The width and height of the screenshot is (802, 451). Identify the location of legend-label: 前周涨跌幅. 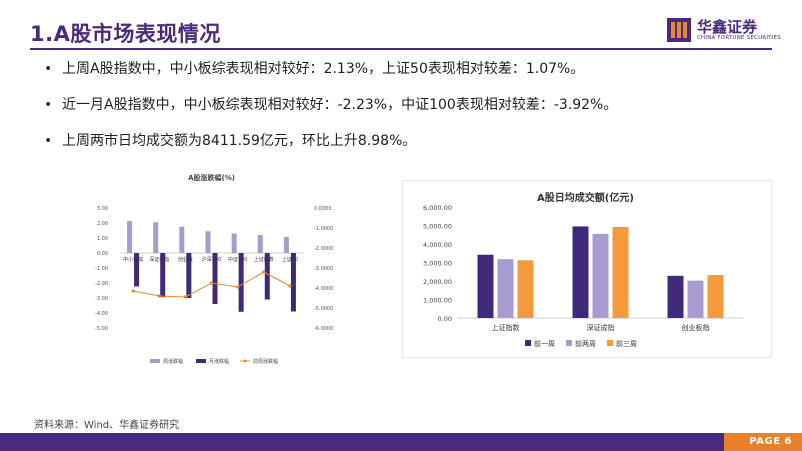
(265, 361).